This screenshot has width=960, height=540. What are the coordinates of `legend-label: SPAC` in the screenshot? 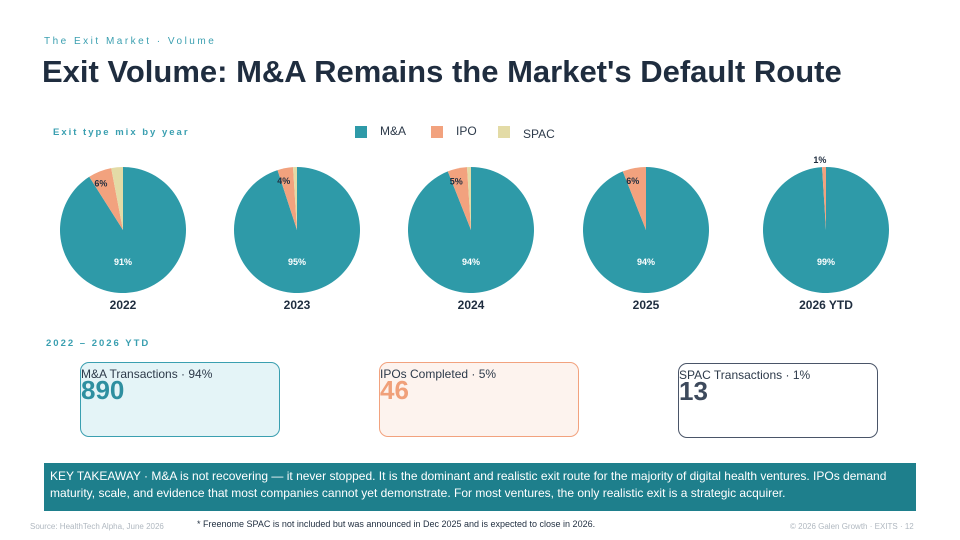 It's located at (539, 134).